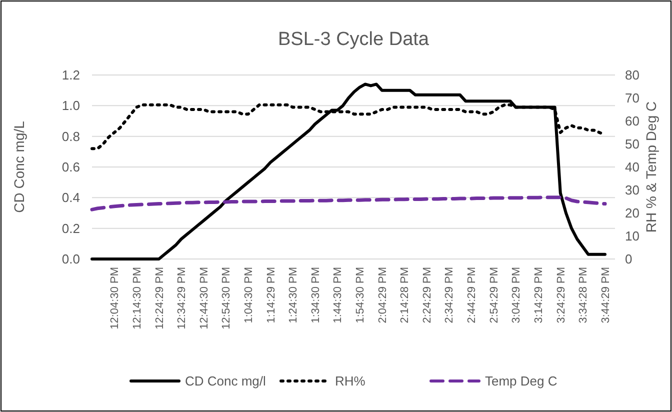 The image size is (672, 412). Describe the element at coordinates (226, 298) in the screenshot. I see `x-tick-label: 12:54:30 PM` at that location.